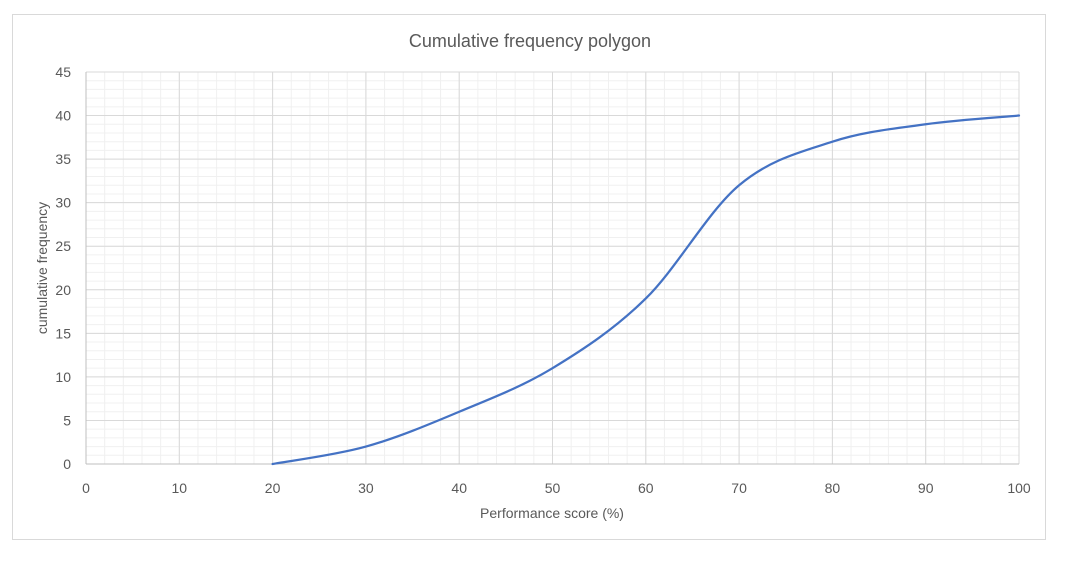 The height and width of the screenshot is (564, 1075). Describe the element at coordinates (833, 488) in the screenshot. I see `x-tick-label: 80` at that location.